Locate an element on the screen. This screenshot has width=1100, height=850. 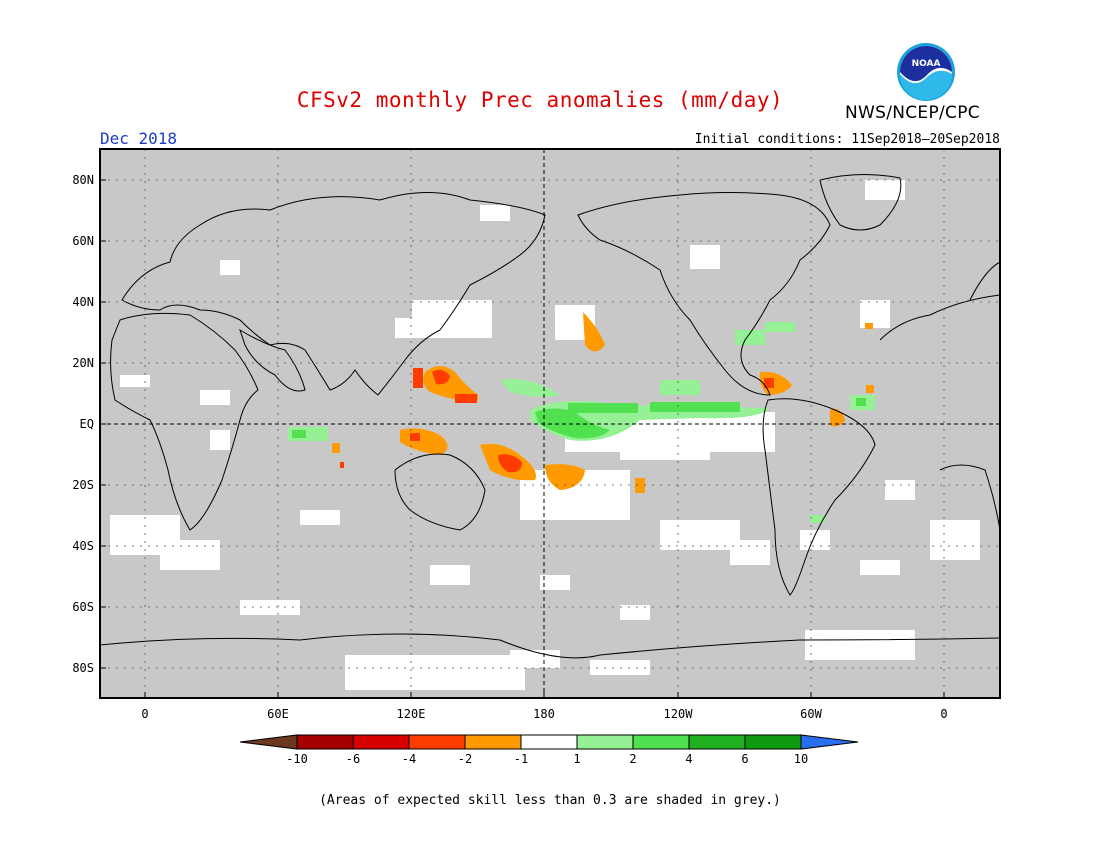
colorbar-label: -6 is located at coordinates (353, 759).